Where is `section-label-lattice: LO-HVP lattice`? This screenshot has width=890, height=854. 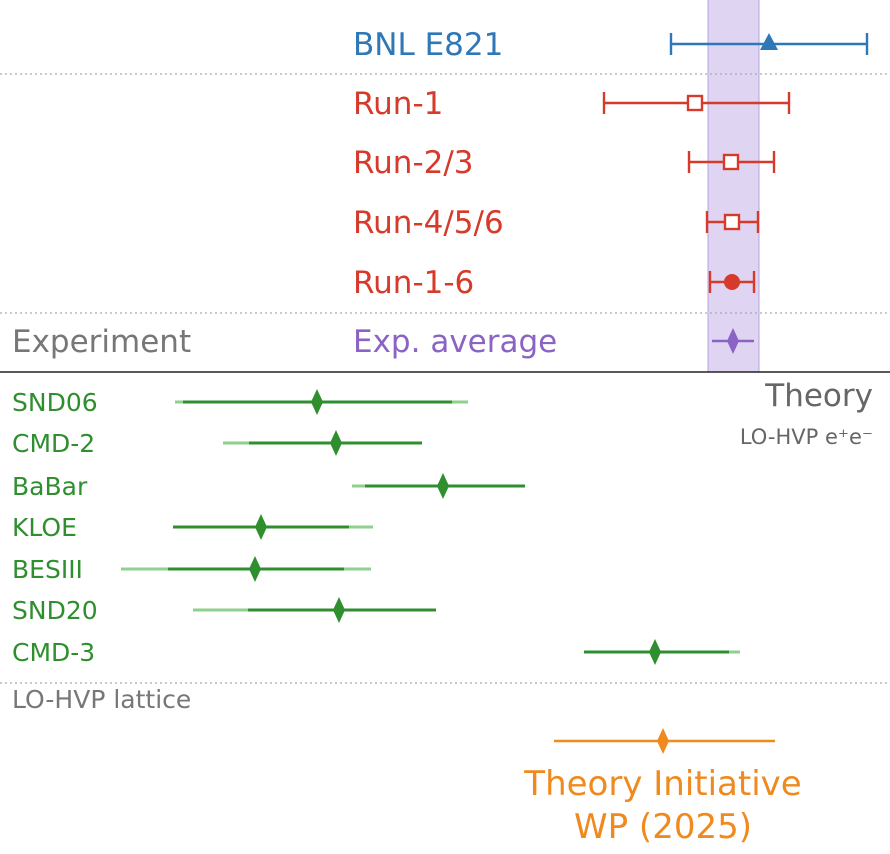 section-label-lattice: LO-HVP lattice is located at coordinates (101, 699).